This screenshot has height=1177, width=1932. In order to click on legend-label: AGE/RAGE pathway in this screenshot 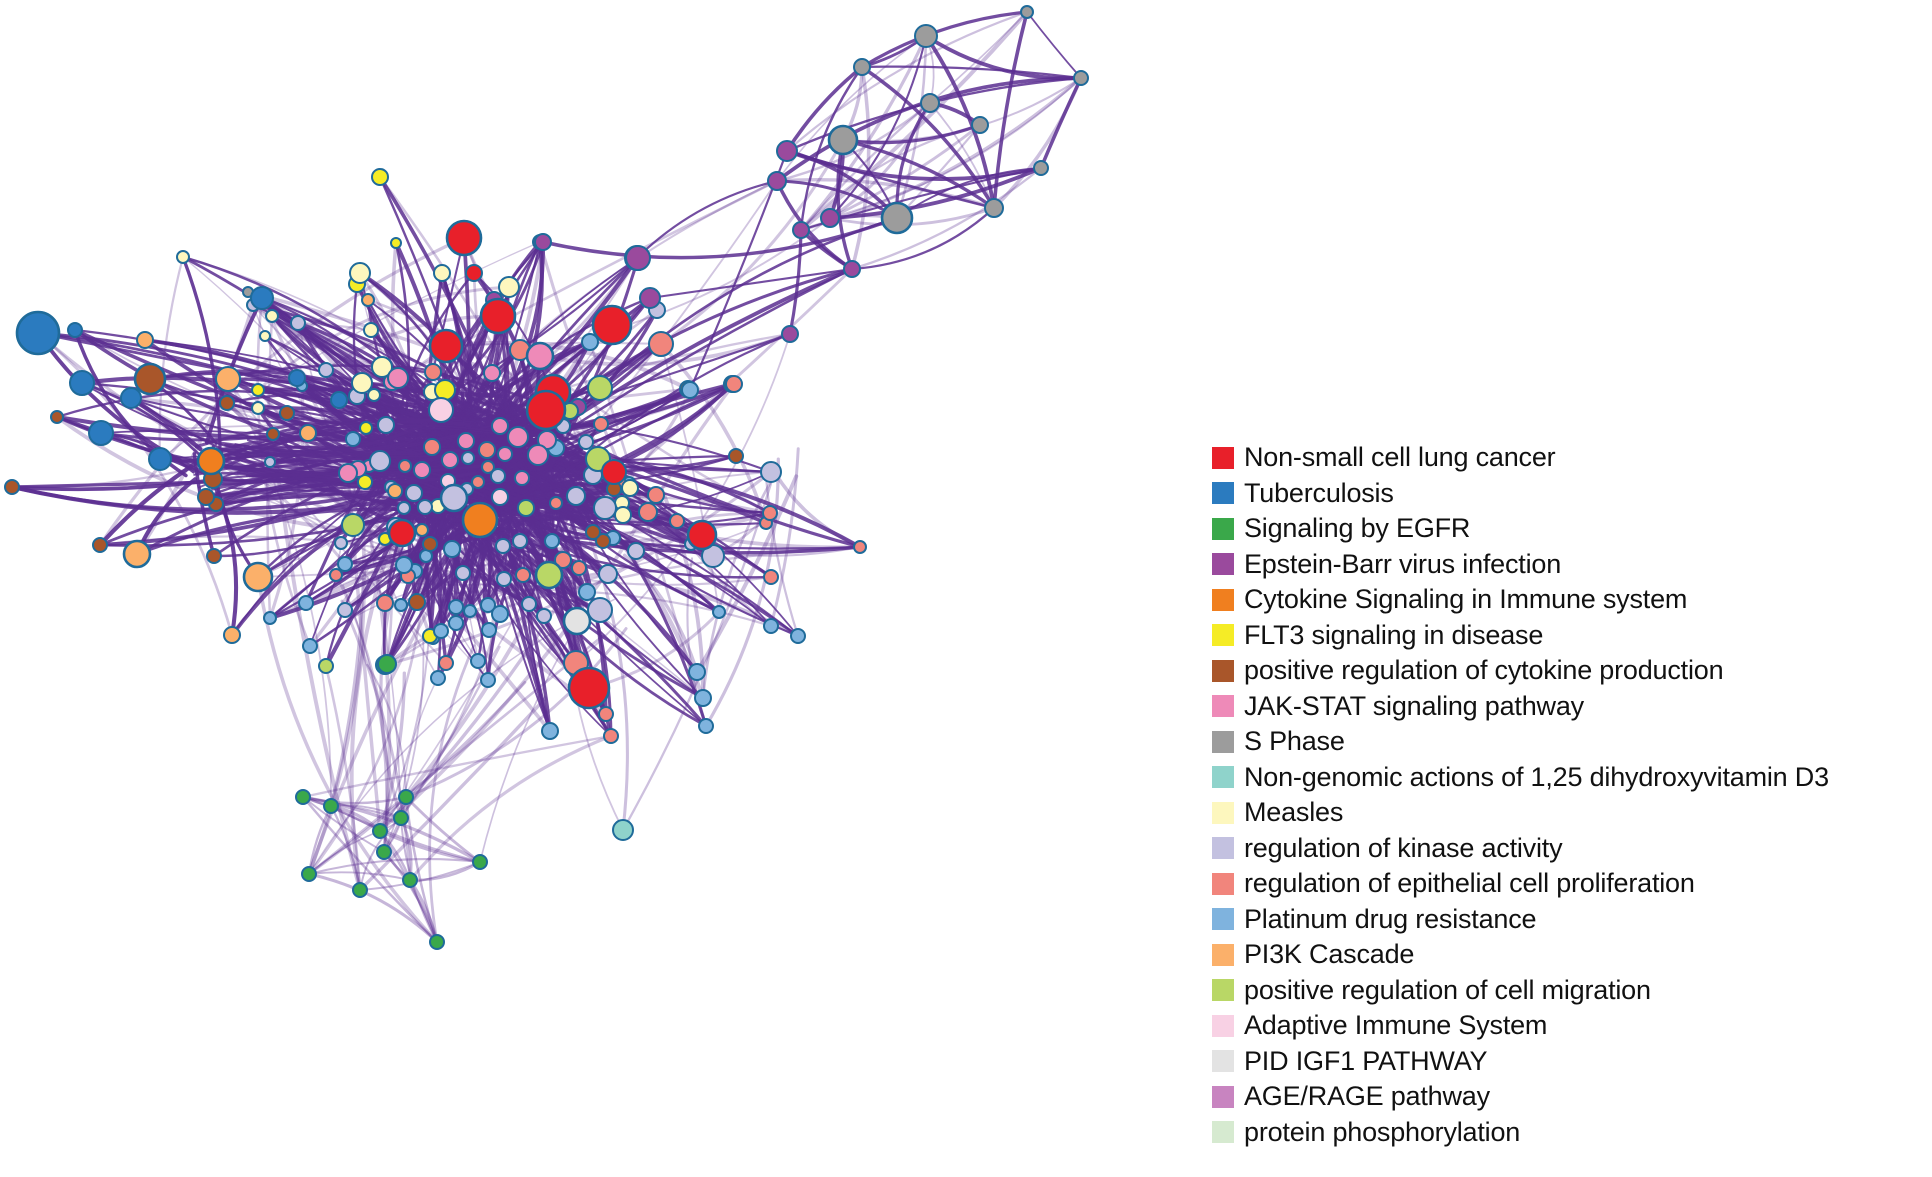, I will do `click(1367, 1096)`.